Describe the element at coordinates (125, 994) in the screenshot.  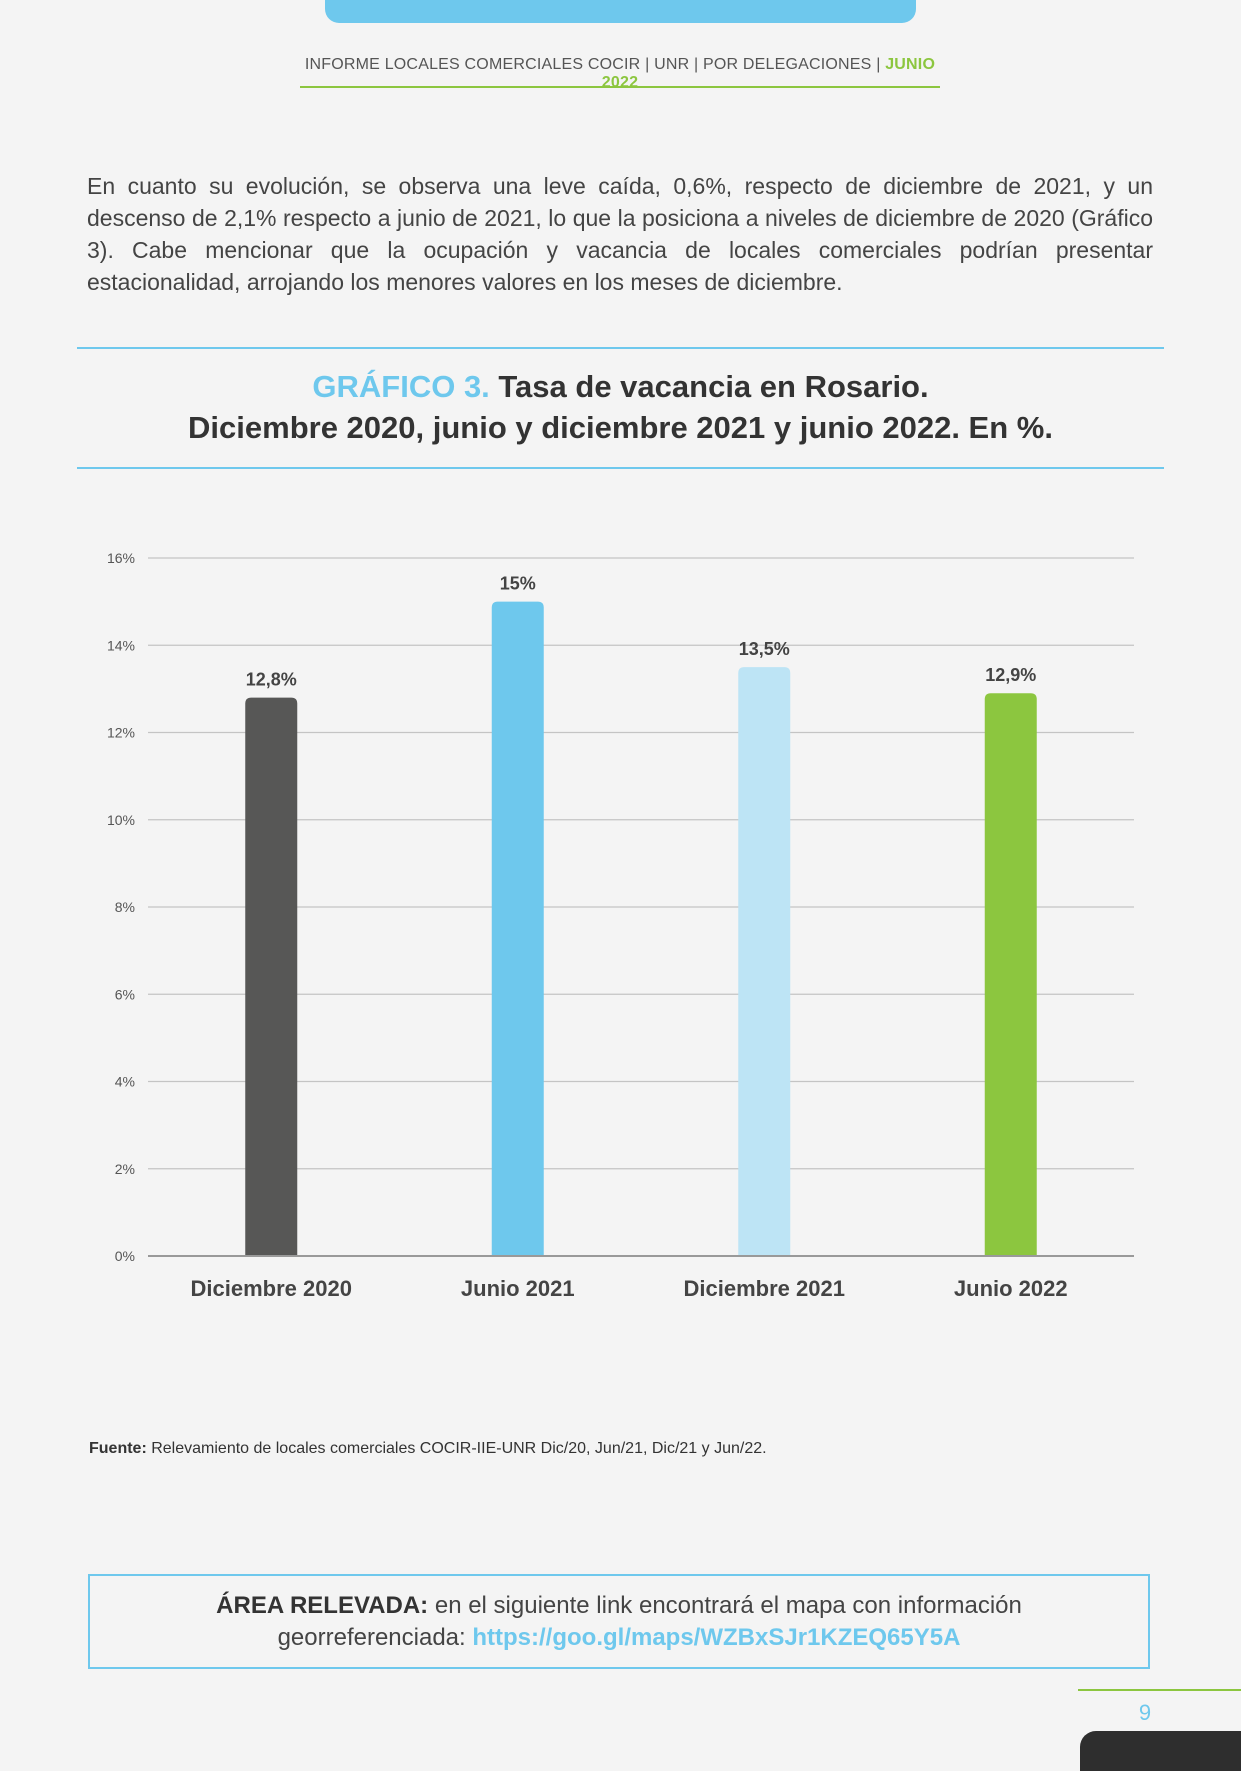
I see `y-tick-label: 6%` at that location.